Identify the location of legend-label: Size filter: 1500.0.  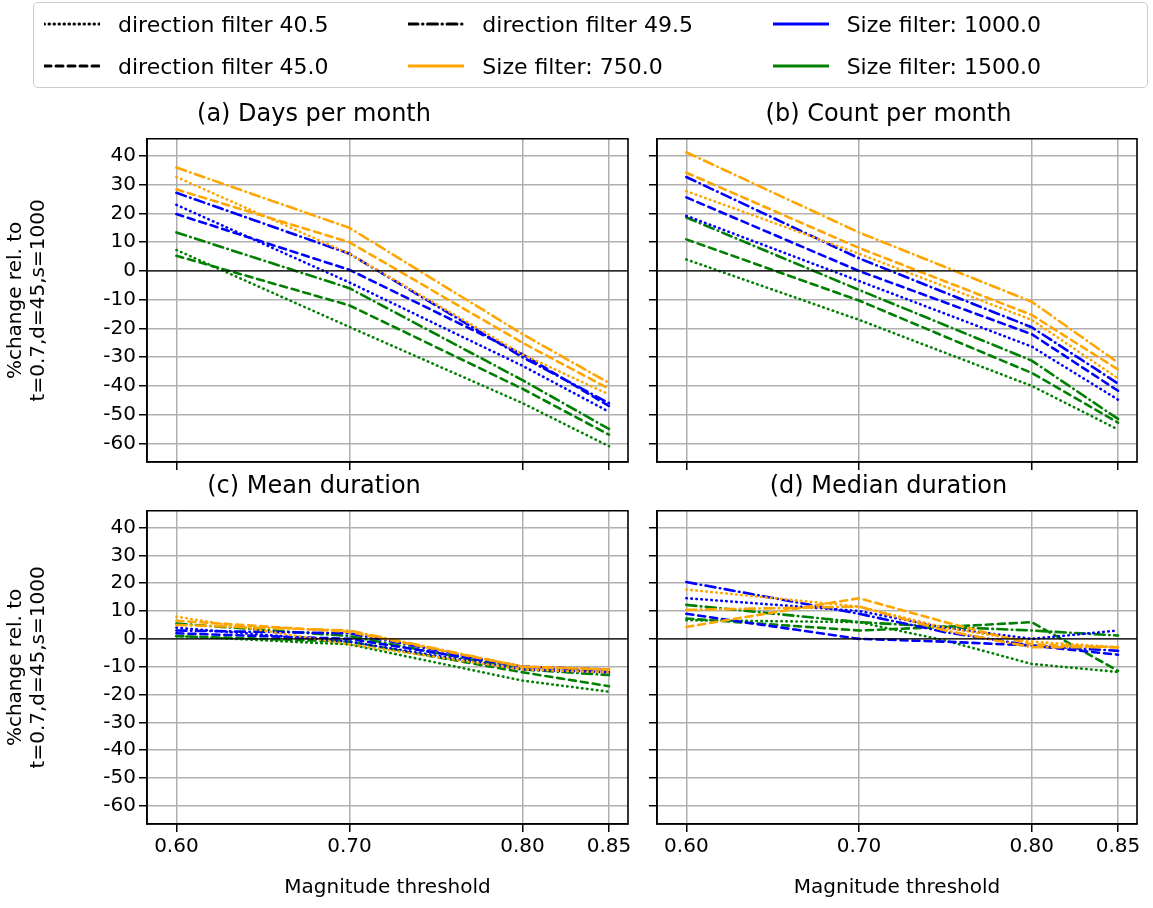
(943, 66).